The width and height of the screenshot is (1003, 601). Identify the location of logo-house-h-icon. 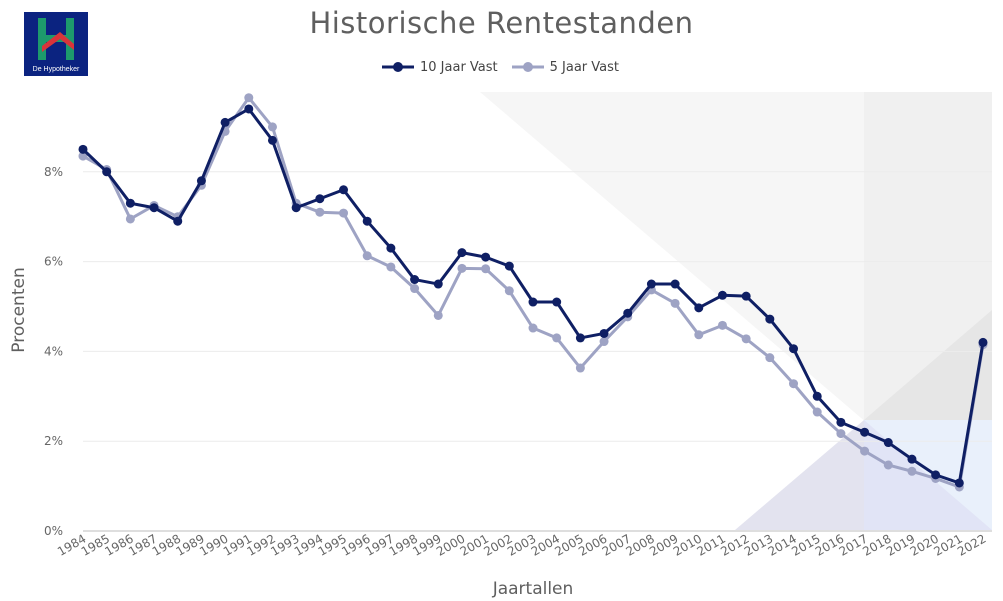
(56, 39).